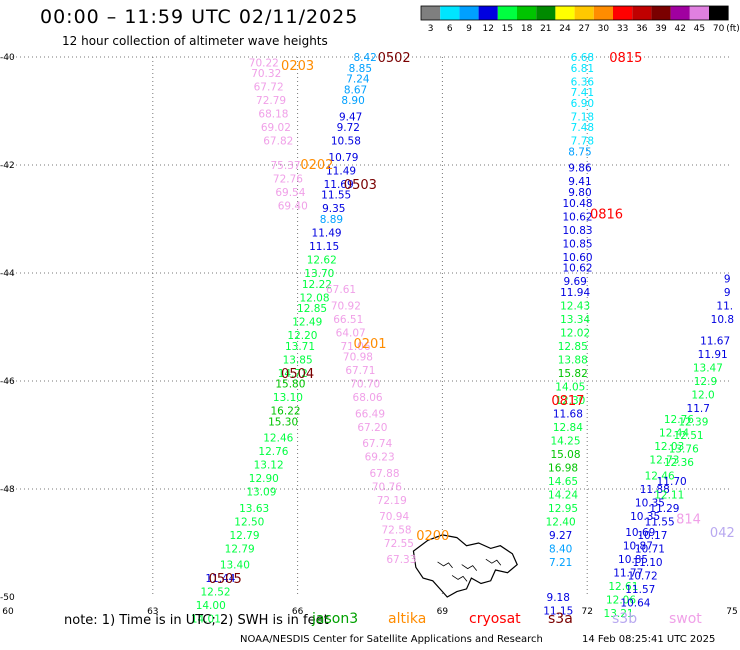 The width and height of the screenshot is (740, 650). What do you see at coordinates (360, 69) in the screenshot?
I see `wave-height-value: 8.85` at bounding box center [360, 69].